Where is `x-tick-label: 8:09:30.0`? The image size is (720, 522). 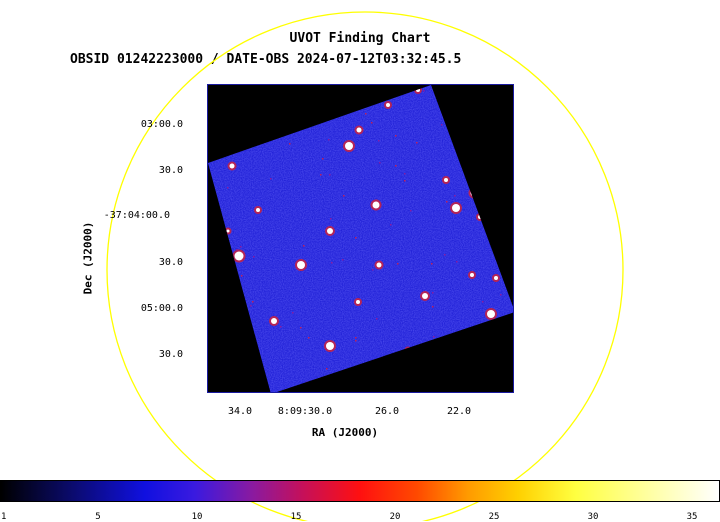
x-tick-label: 8:09:30.0 is located at coordinates (305, 411).